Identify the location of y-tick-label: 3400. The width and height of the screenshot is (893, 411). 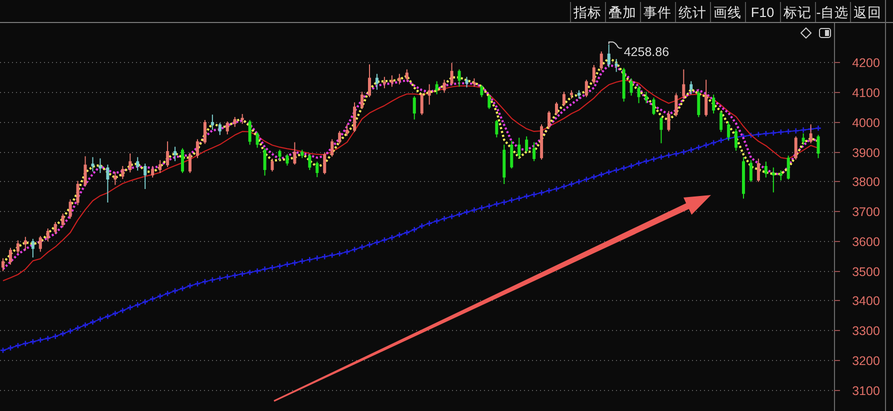
(866, 301).